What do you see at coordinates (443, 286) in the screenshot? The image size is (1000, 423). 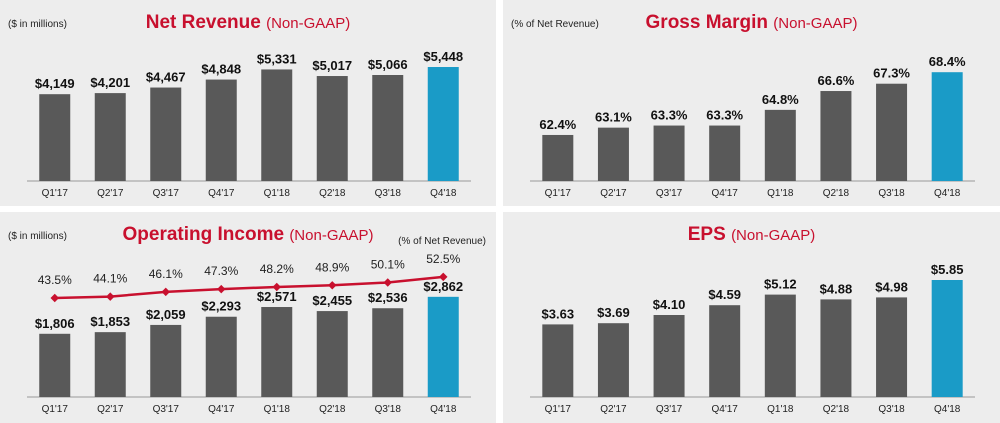 I see `data-label: $2,862` at bounding box center [443, 286].